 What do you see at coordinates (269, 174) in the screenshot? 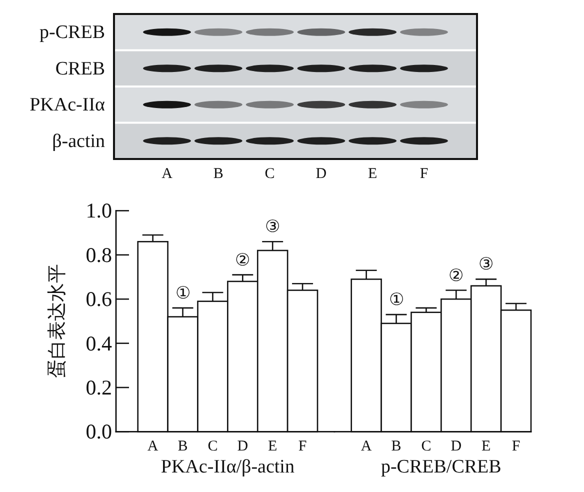
I see `lane-label: C` at bounding box center [269, 174].